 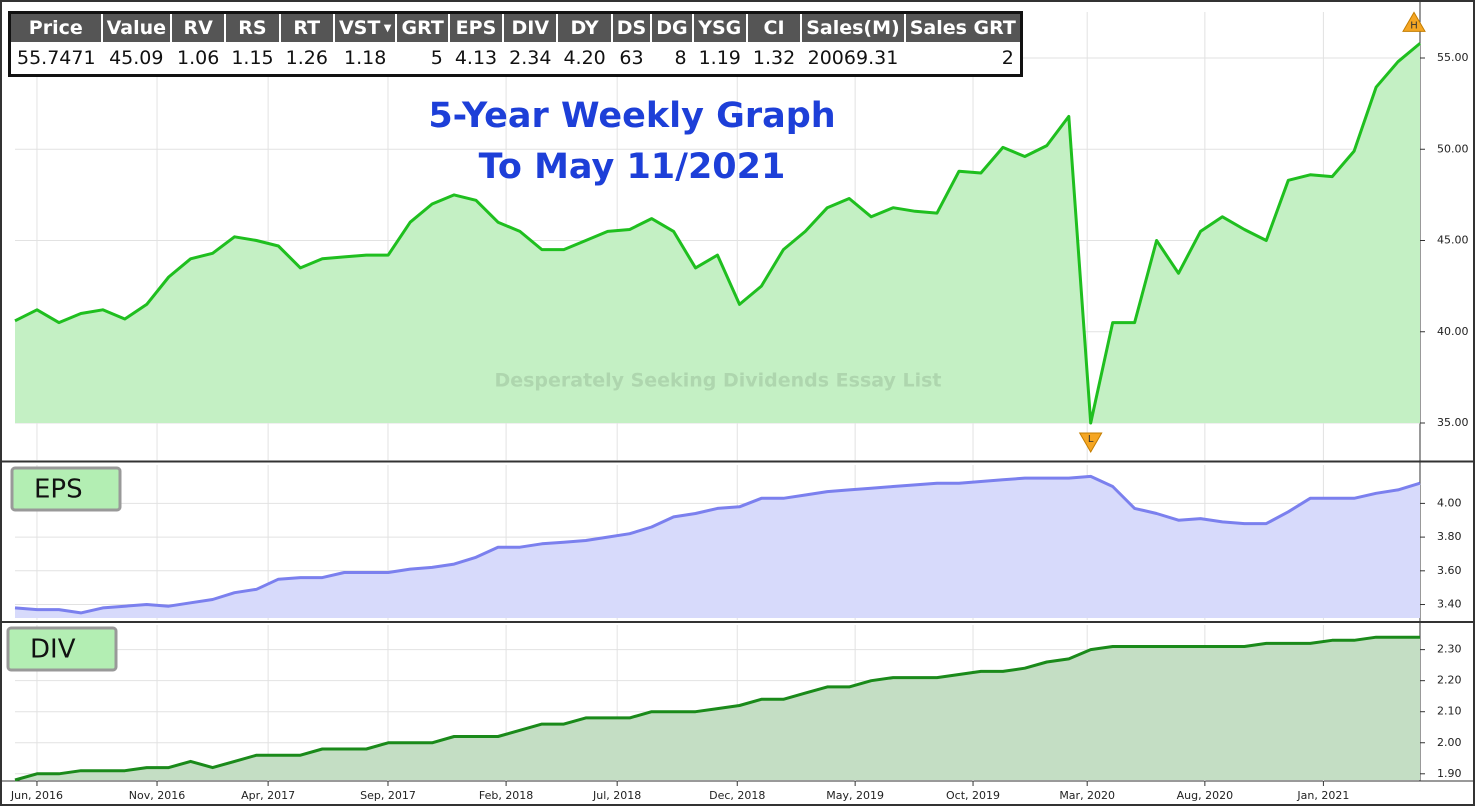 I want to click on header-text: Sales GRT, so click(x=962, y=28).